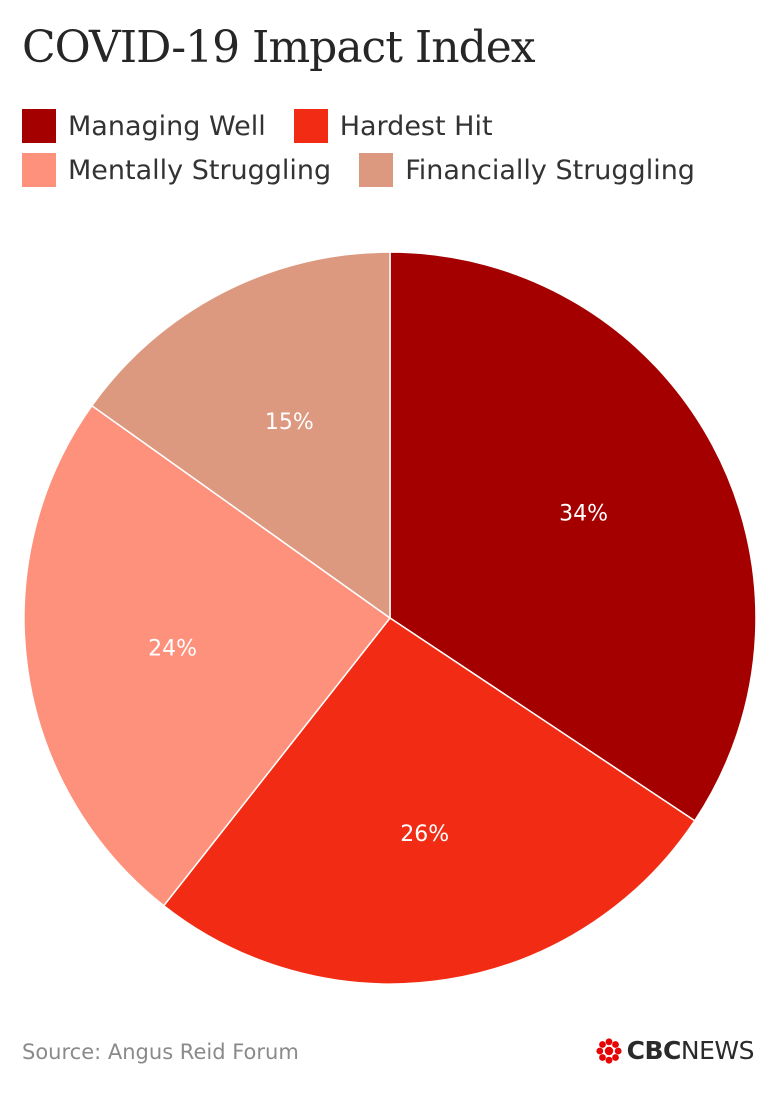  I want to click on pie-slice-financially-struggling, so click(240, 435).